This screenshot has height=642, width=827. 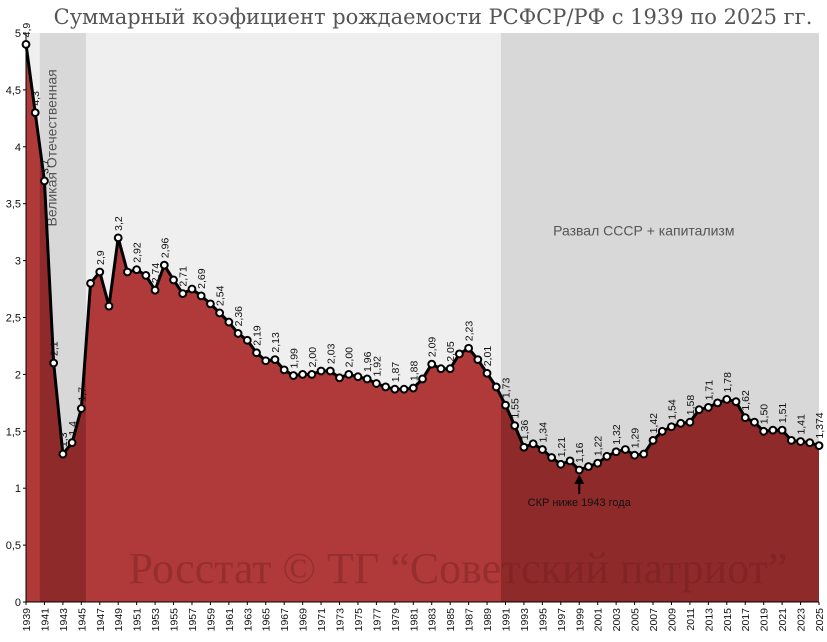 What do you see at coordinates (654, 620) in the screenshot?
I see `x-tick-label: 2007` at bounding box center [654, 620].